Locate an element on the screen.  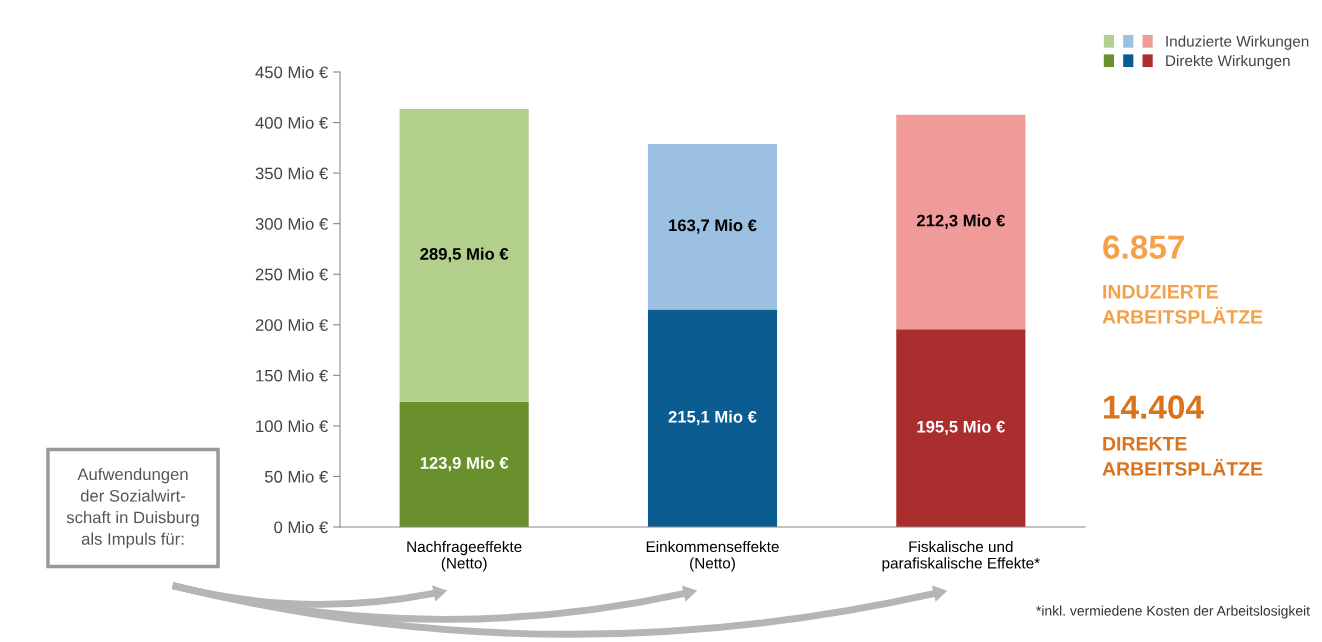
data-label: 212,3 Mio € is located at coordinates (961, 221).